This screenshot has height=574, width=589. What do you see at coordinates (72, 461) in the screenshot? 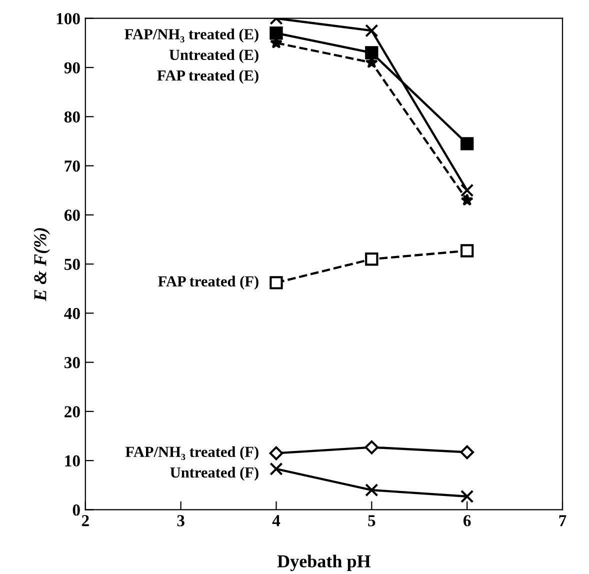
I see `y-tick-label: 10` at bounding box center [72, 461].